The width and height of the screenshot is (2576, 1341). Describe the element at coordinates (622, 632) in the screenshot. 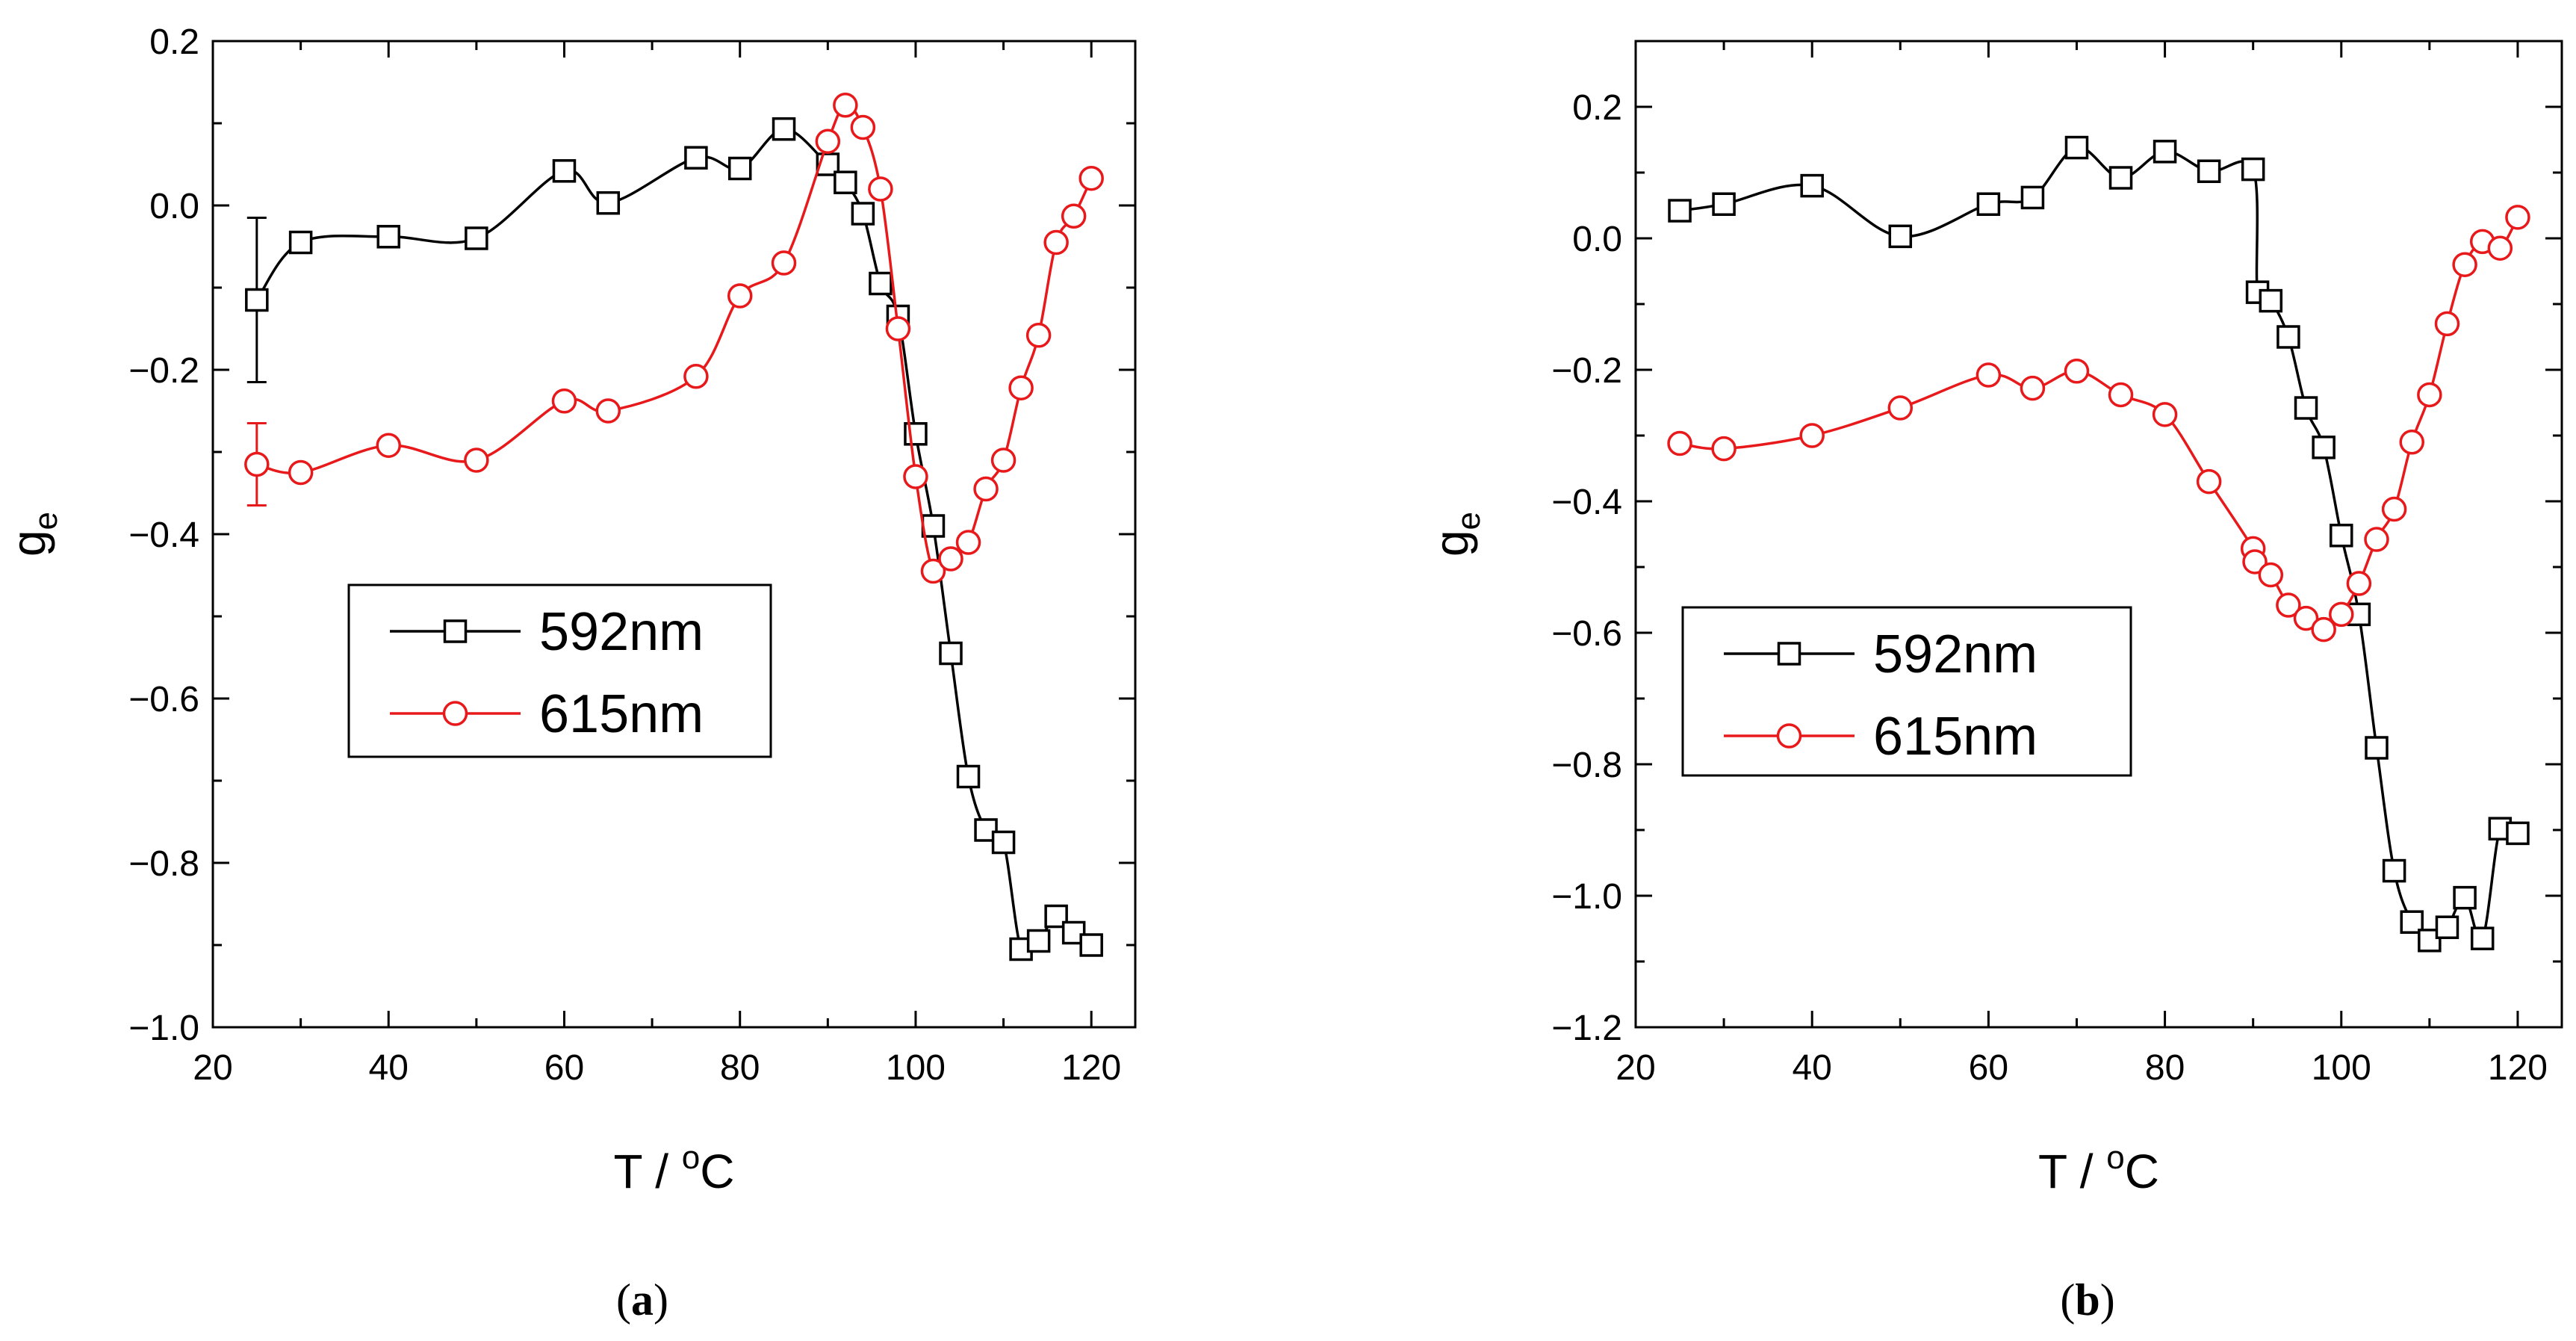

I see `legend-label: 592nm` at that location.